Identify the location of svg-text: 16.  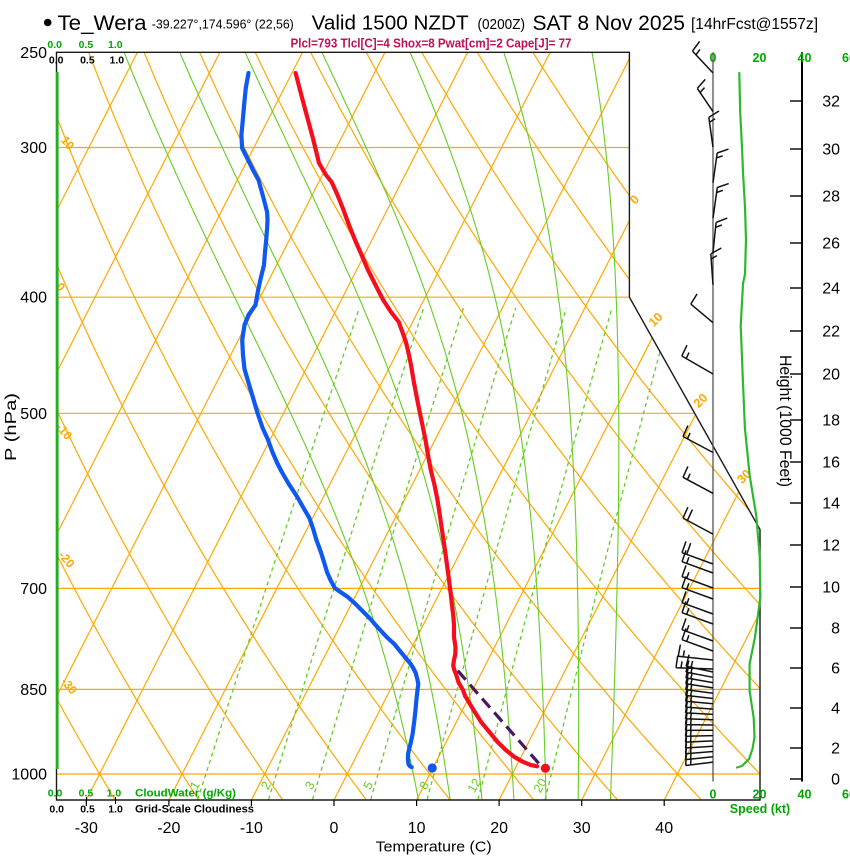
(831, 463).